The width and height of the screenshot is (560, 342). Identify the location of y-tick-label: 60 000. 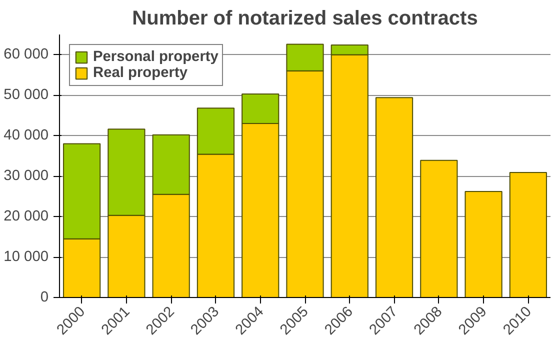
(26, 54).